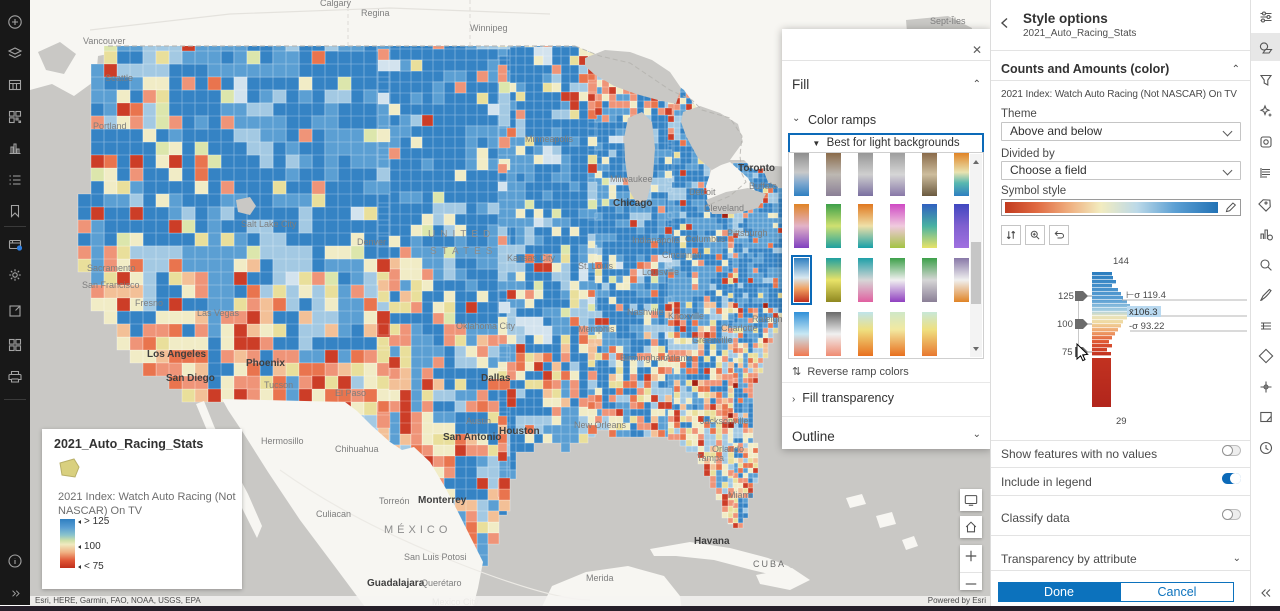 The height and width of the screenshot is (611, 1280). I want to click on svg-text: Miami, so click(740, 495).